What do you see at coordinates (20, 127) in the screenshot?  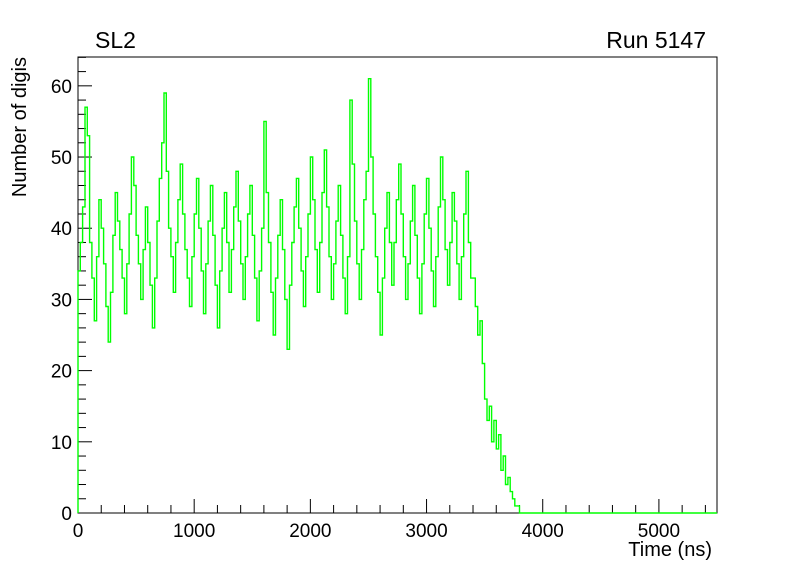 I see `y-axis-title: Number of digis` at bounding box center [20, 127].